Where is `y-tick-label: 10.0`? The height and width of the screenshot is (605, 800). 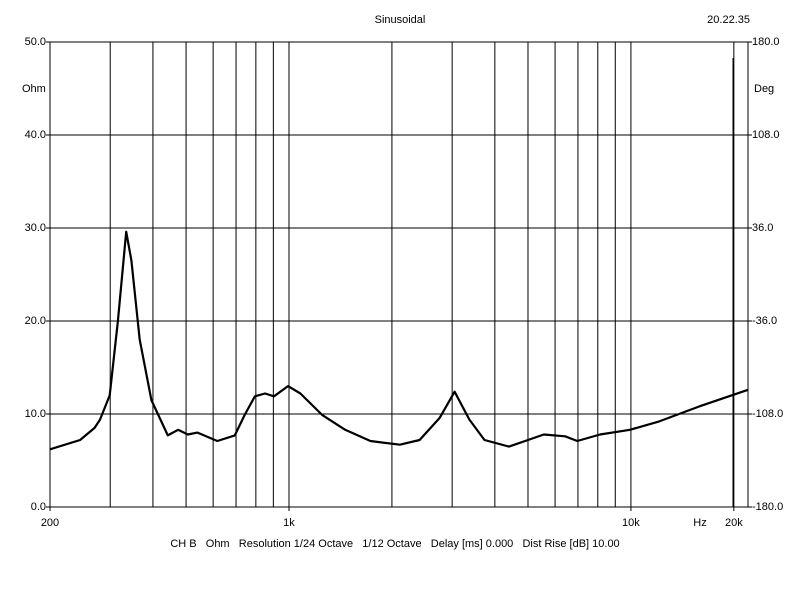
y-tick-label: 10.0 is located at coordinates (35, 414).